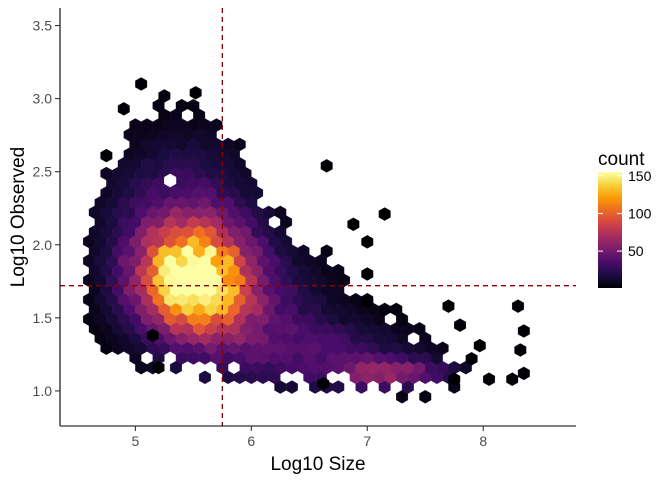 This screenshot has height=480, width=672. I want to click on legend-label: 150, so click(640, 176).